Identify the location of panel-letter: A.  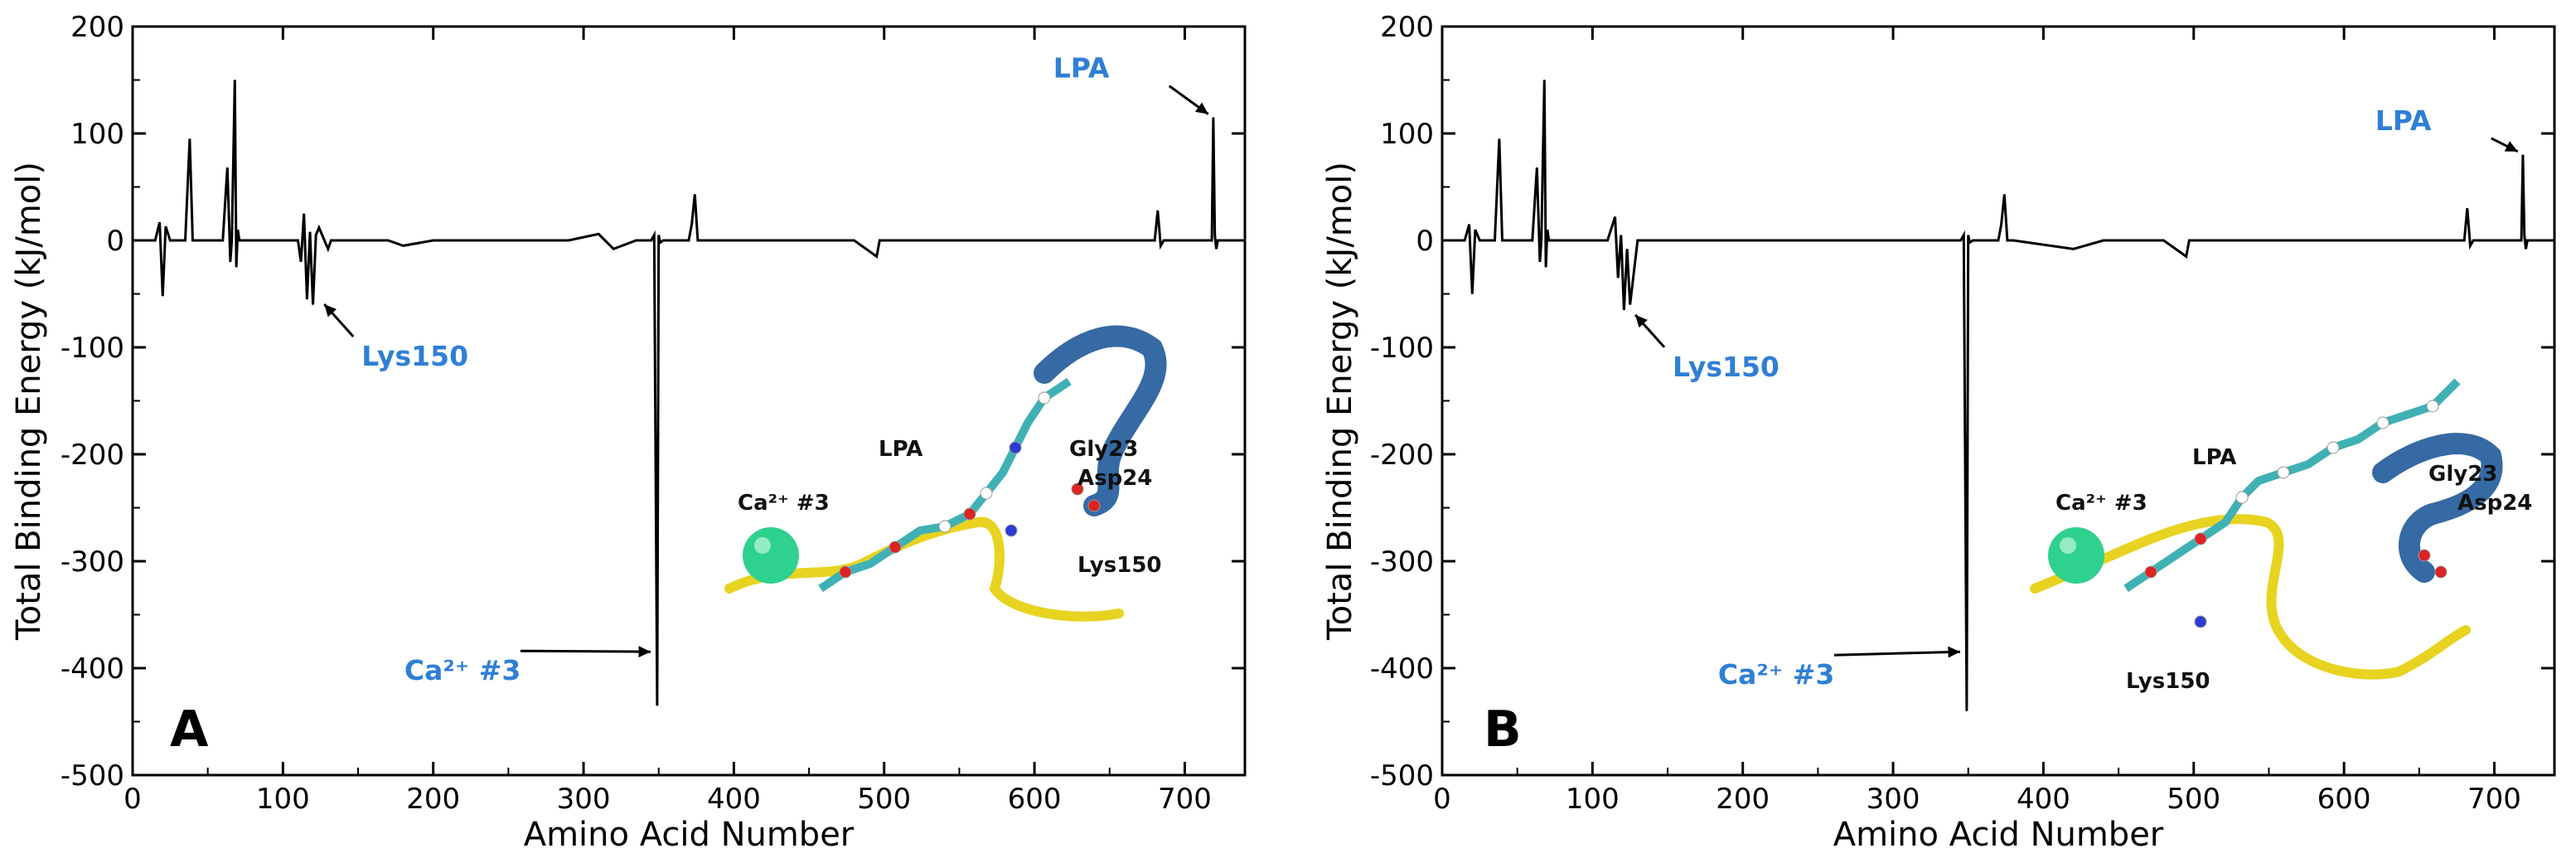
(189, 729).